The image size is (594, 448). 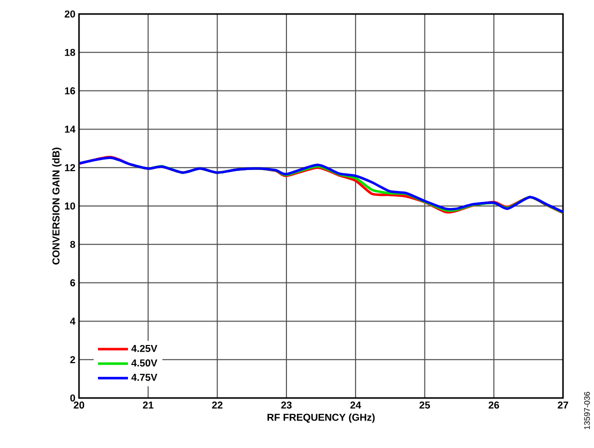 I want to click on y-tick-label: 20, so click(x=70, y=14).